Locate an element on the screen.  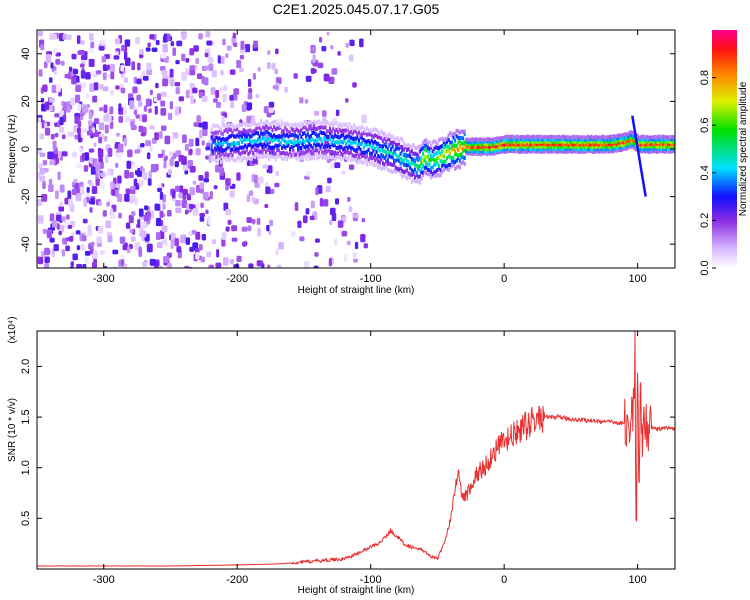
colorbar-ticks: 0.00.20.40.60.8 is located at coordinates (707, 173).